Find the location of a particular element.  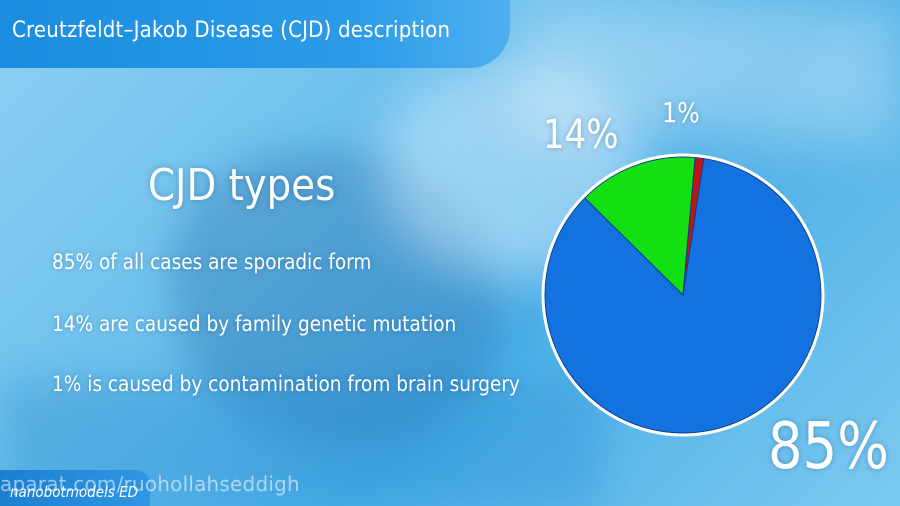

background-top-blur is located at coordinates (710, 70).